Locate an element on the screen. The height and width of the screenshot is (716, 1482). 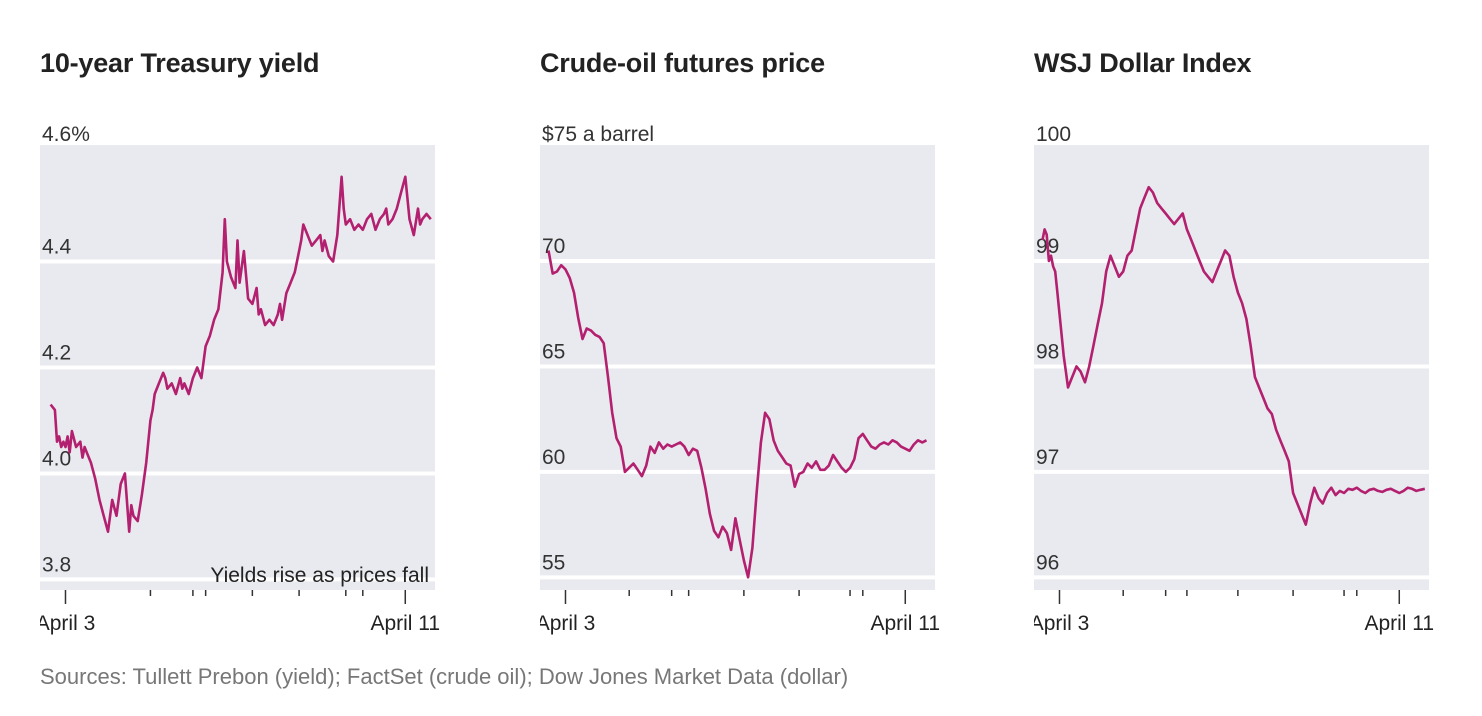
y-tick-label: 60 is located at coordinates (553, 457).